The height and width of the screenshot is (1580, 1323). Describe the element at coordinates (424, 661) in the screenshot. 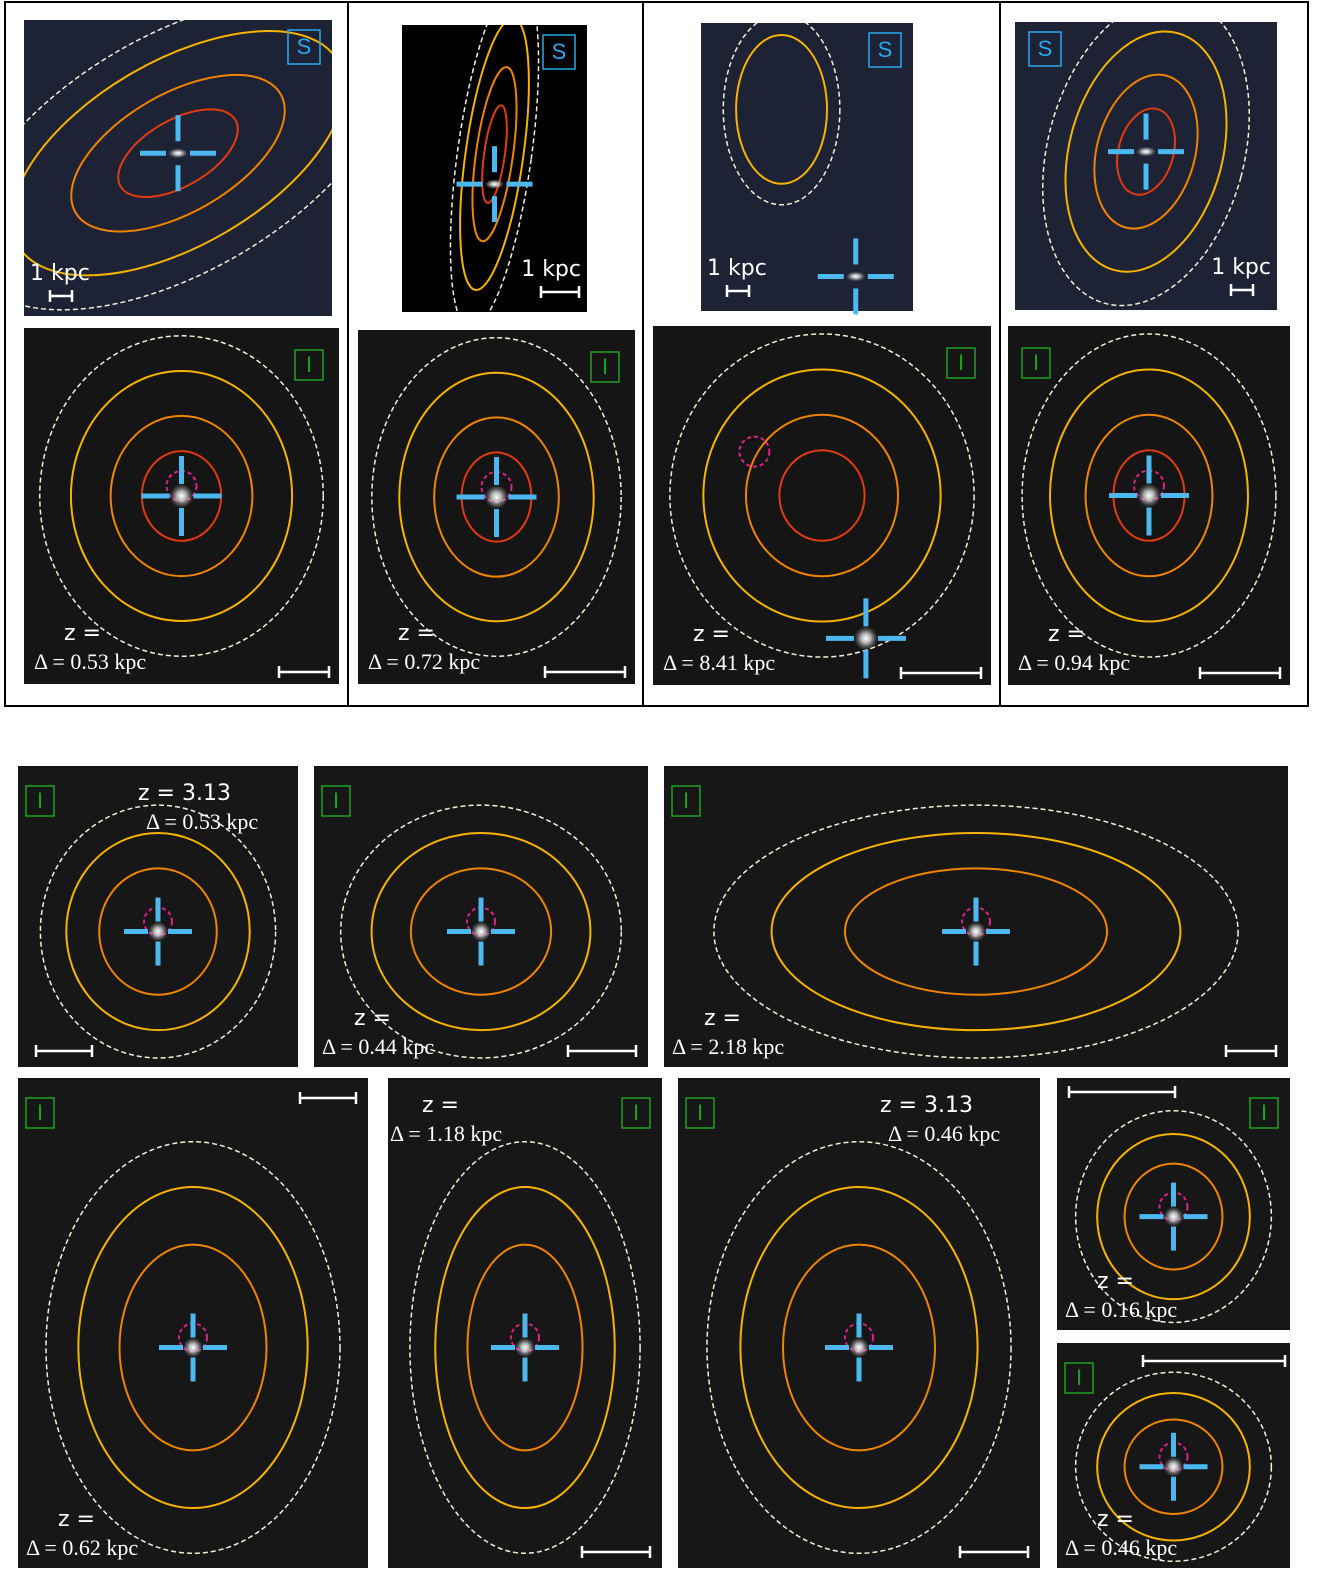

I see `offset: Δ = 0.72 kpc` at that location.